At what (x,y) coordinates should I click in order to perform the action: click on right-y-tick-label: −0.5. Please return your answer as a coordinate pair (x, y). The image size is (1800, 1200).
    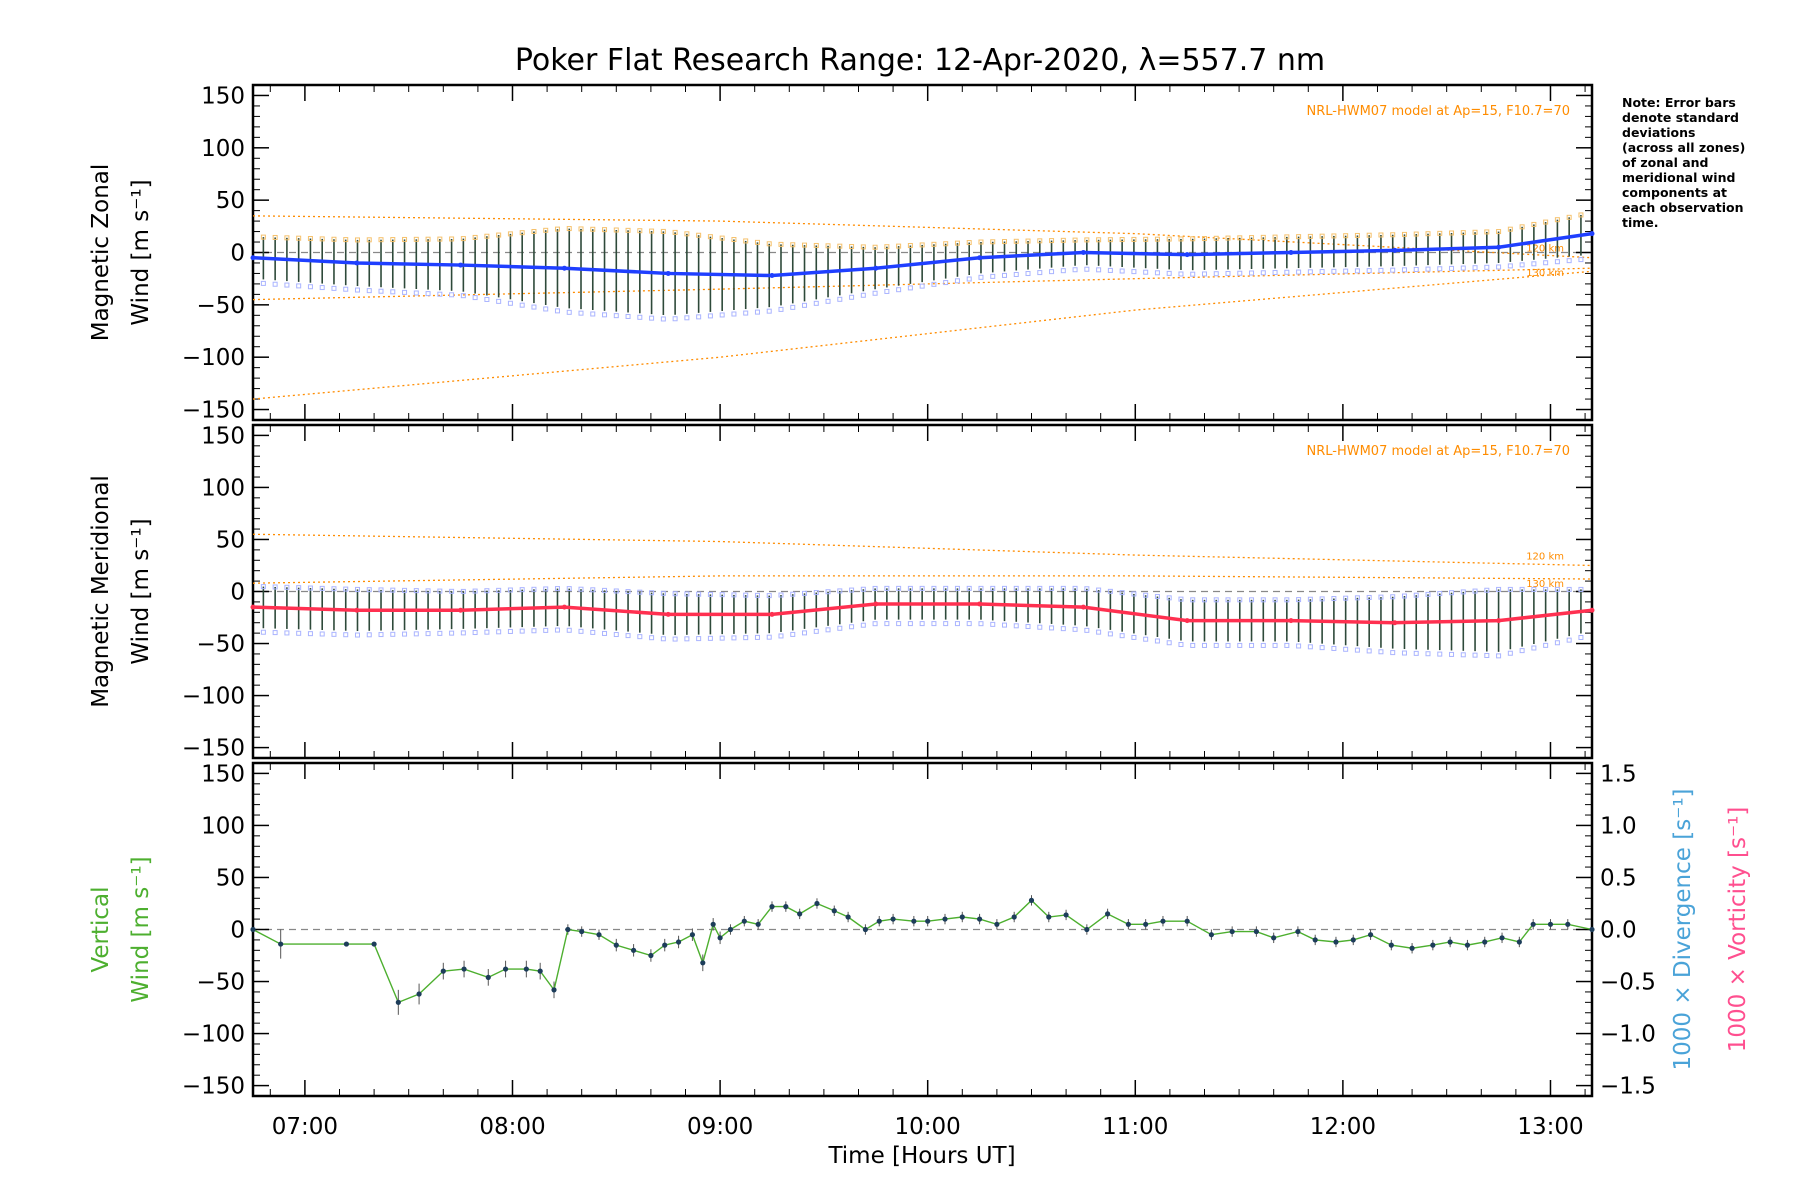
    Looking at the image, I should click on (1628, 983).